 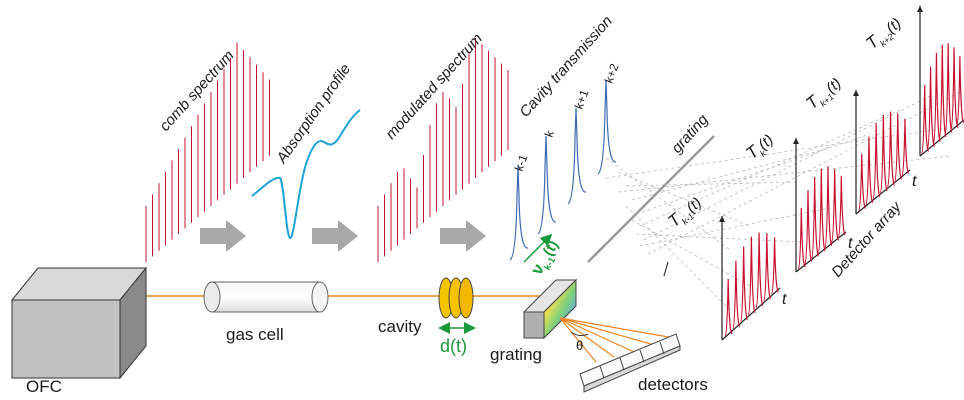 What do you see at coordinates (207, 152) in the screenshot?
I see `comb-spectrum-lines` at bounding box center [207, 152].